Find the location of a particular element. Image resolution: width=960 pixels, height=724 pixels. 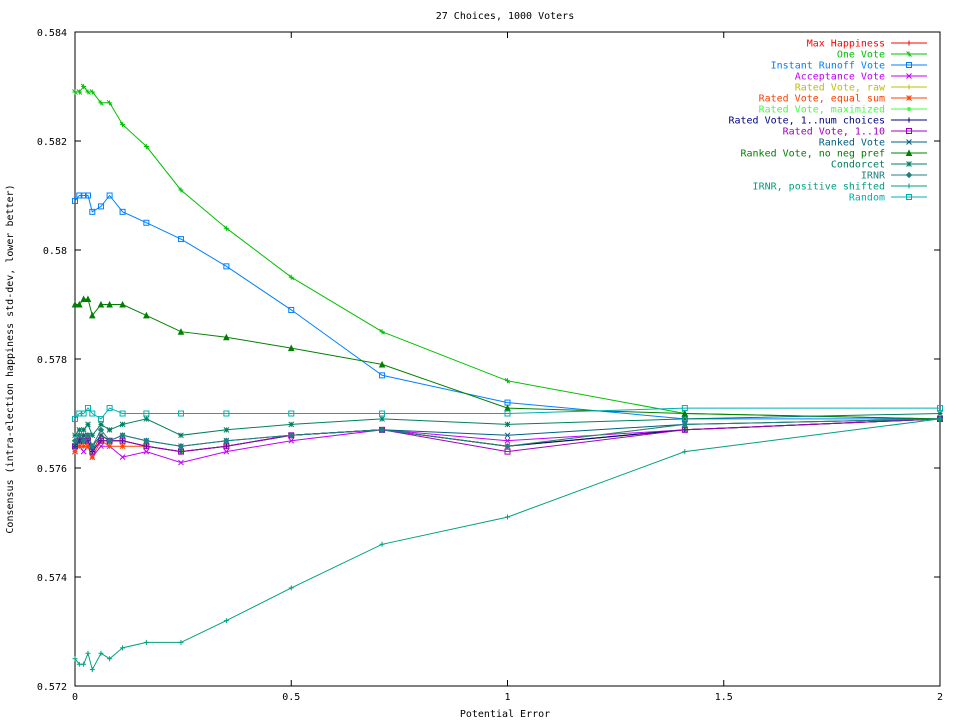

chart-title: 27 Choices, 1000 Voters is located at coordinates (505, 16).